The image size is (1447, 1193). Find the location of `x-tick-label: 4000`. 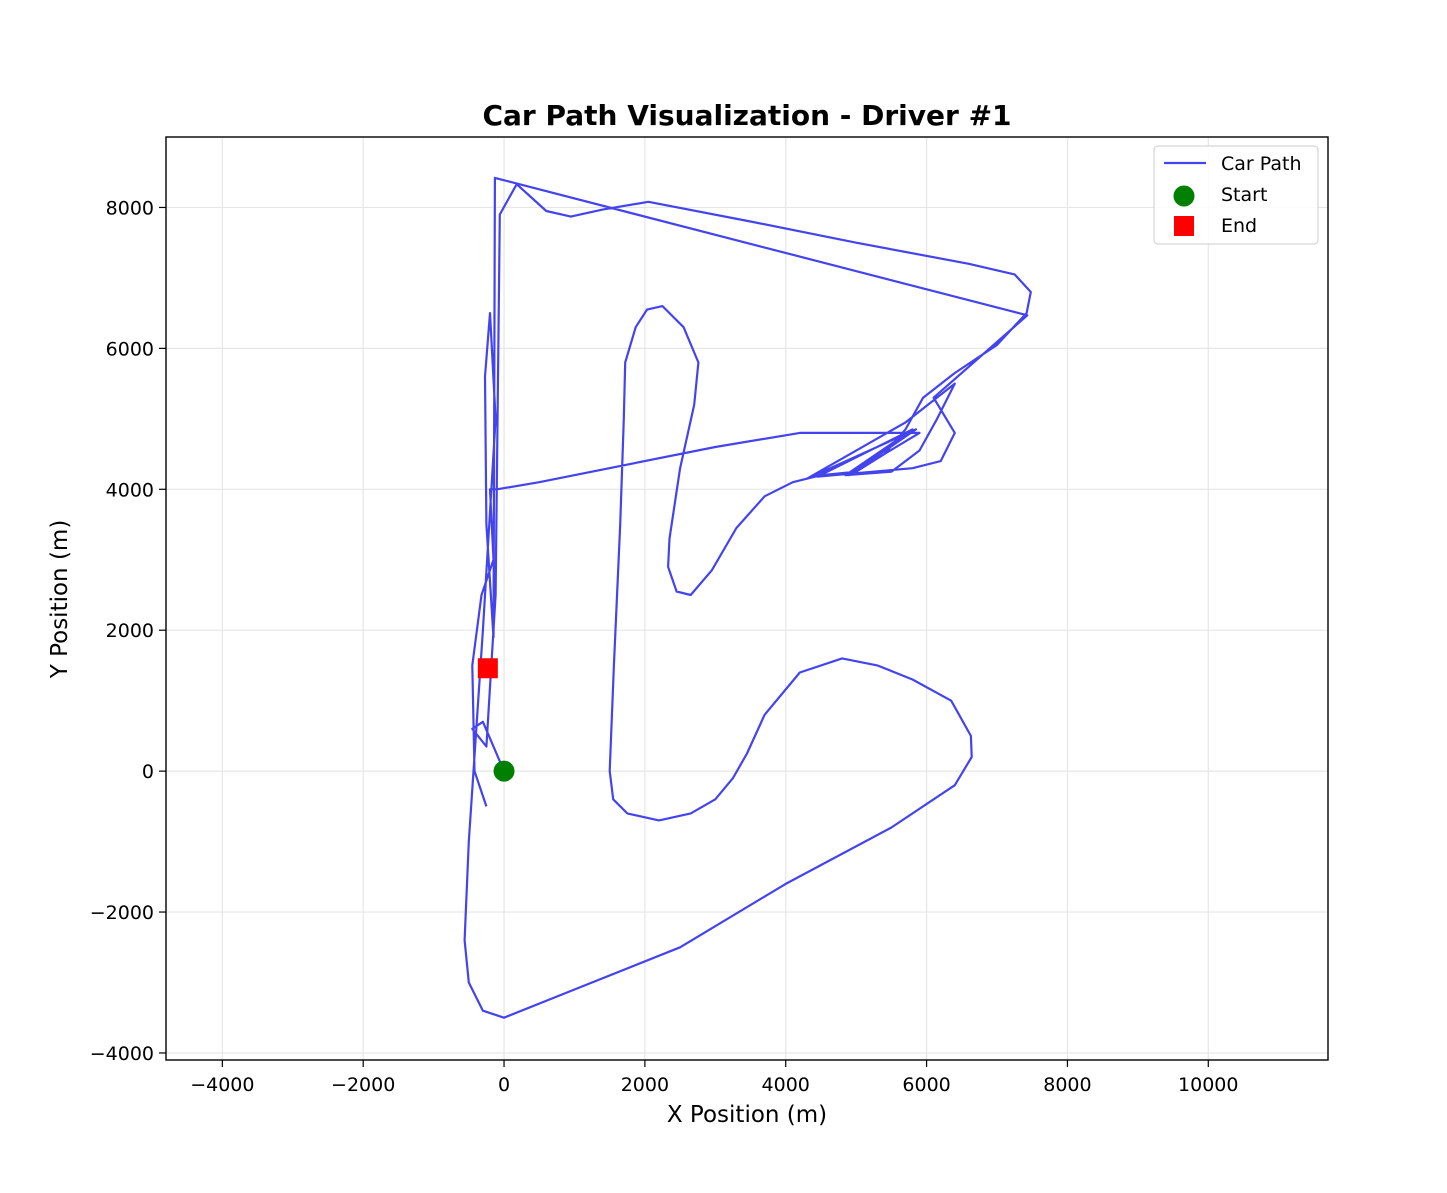

x-tick-label: 4000 is located at coordinates (786, 1085).